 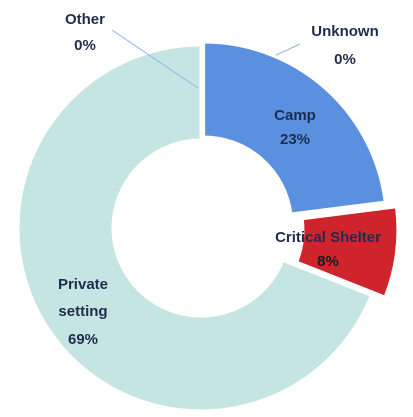 What do you see at coordinates (83, 298) in the screenshot?
I see `slice-label: Private setting` at bounding box center [83, 298].